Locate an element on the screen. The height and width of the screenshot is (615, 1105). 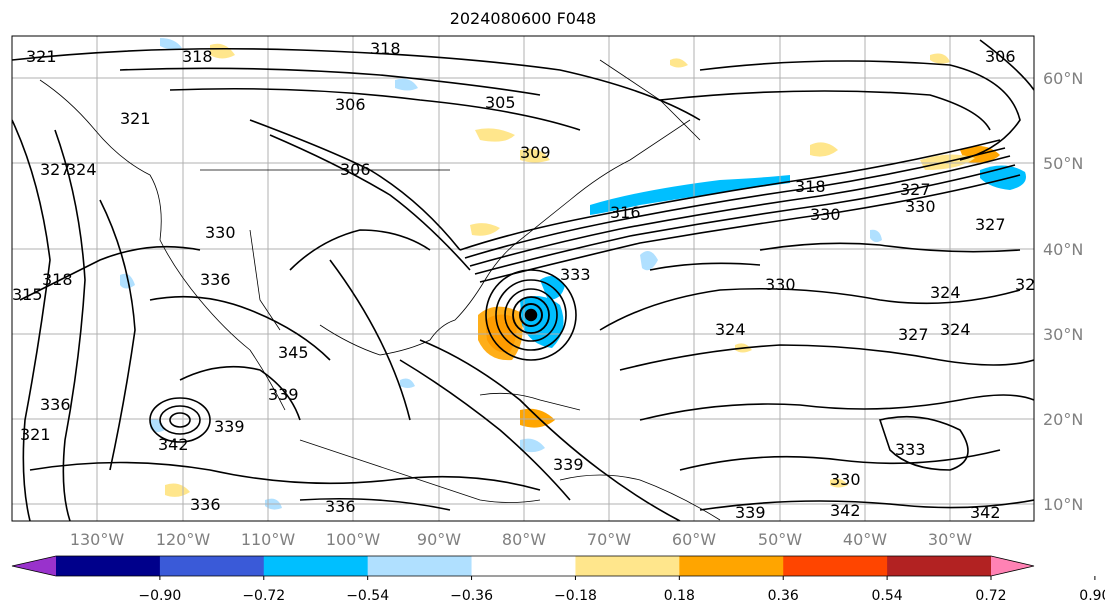
colorbar-tick-label: −0.72 is located at coordinates (263, 596).